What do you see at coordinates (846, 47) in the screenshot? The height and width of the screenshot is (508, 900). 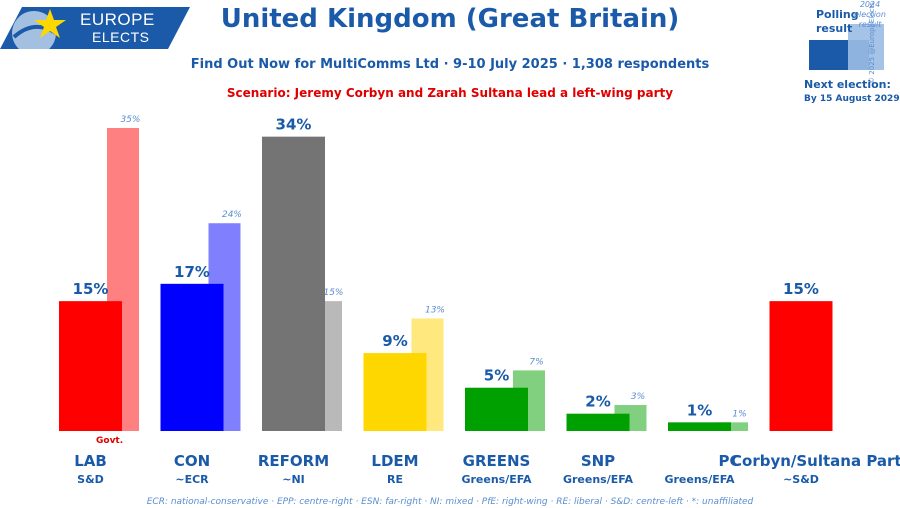 I see `legend` at bounding box center [846, 47].